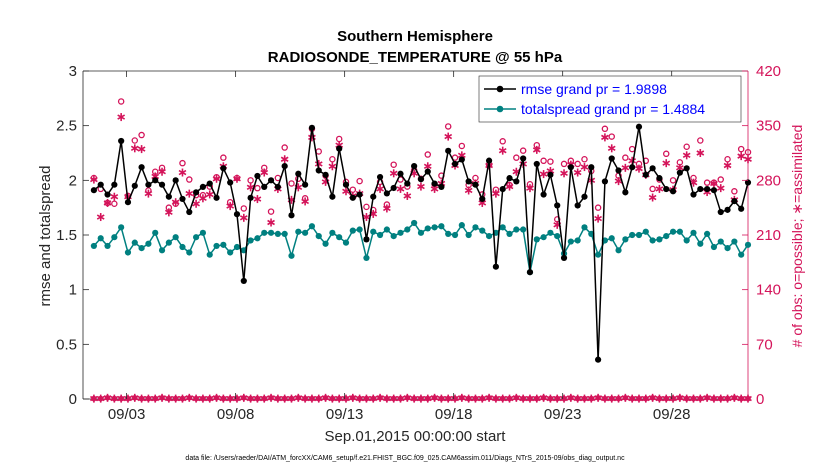 The image size is (830, 470). What do you see at coordinates (594, 89) in the screenshot?
I see `legend-rmse-label: rmse grand pr = 1.9898` at bounding box center [594, 89].